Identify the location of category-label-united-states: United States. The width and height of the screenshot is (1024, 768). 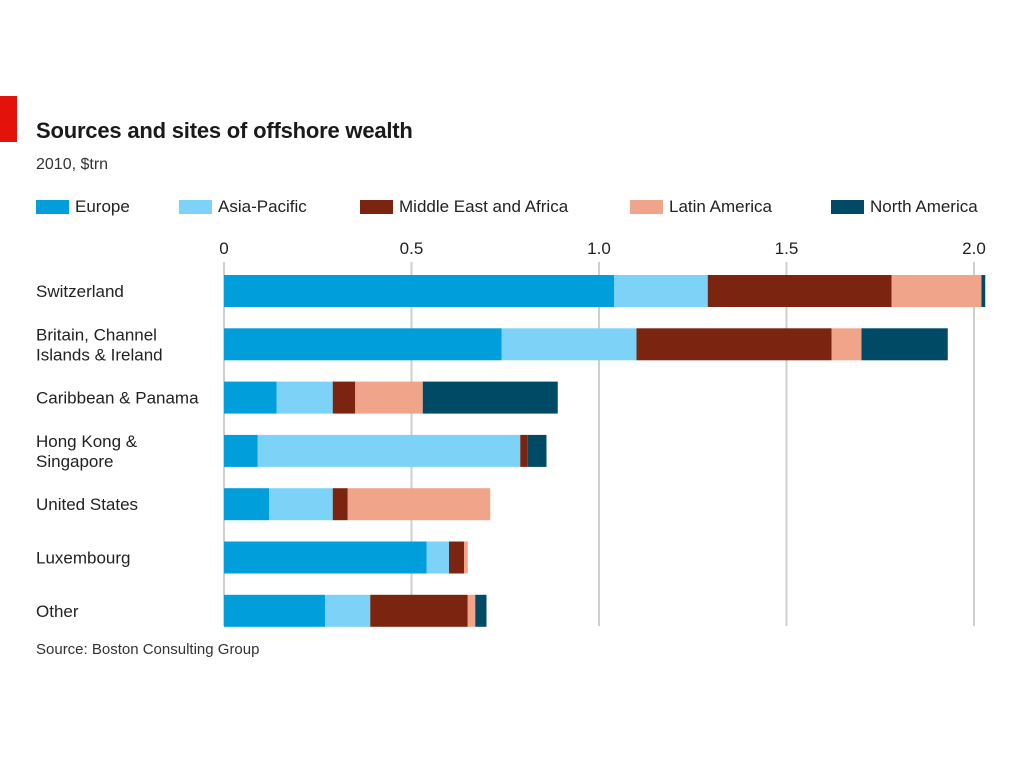
(87, 504).